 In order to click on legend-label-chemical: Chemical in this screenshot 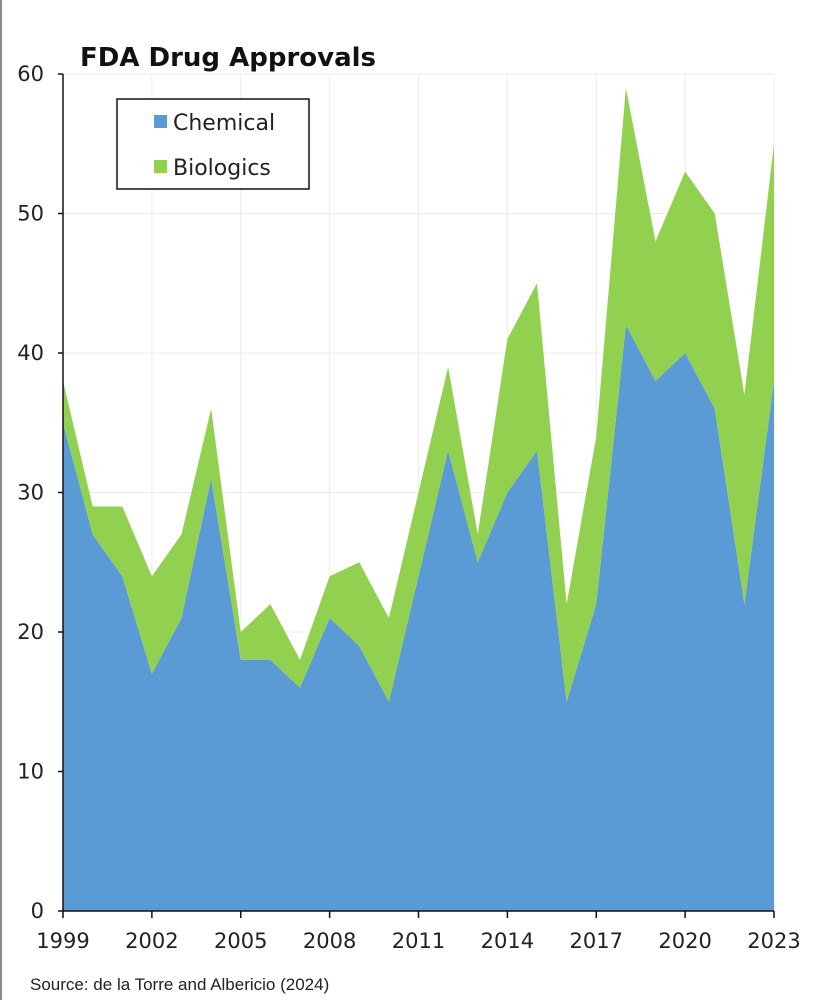, I will do `click(224, 123)`.